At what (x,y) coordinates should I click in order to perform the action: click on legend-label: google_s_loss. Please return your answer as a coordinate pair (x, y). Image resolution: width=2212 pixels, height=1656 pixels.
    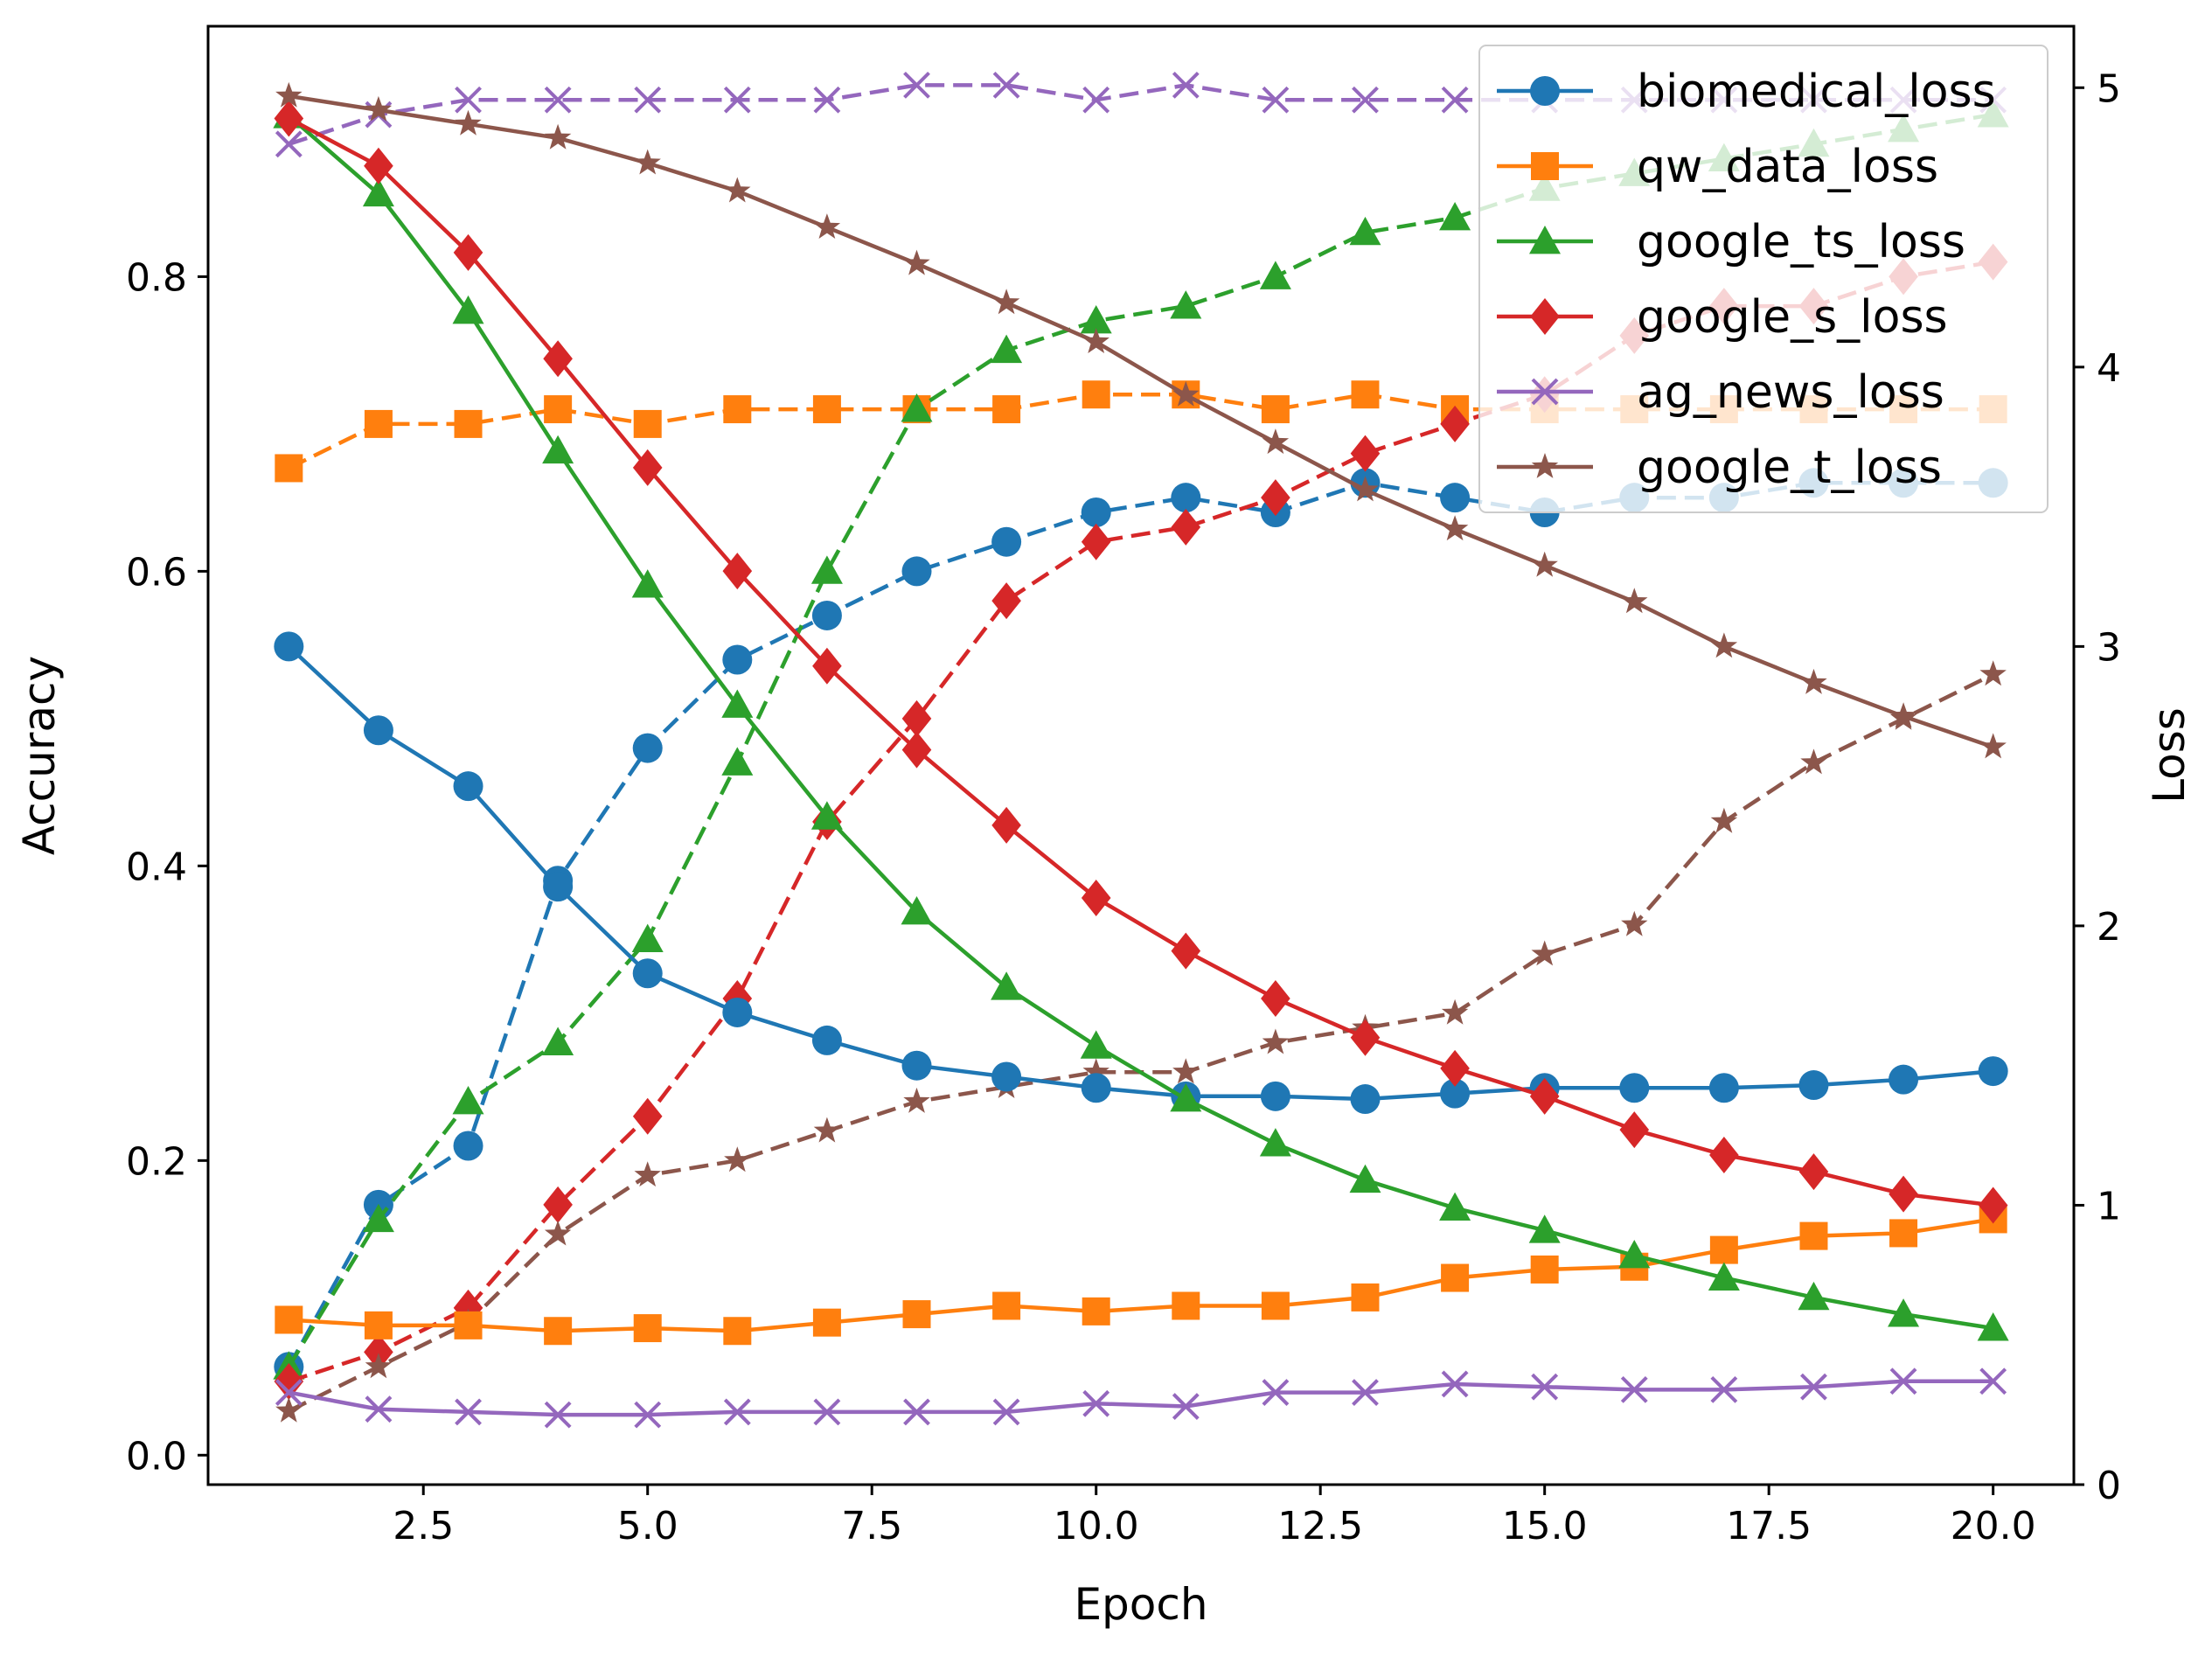
    Looking at the image, I should click on (1792, 317).